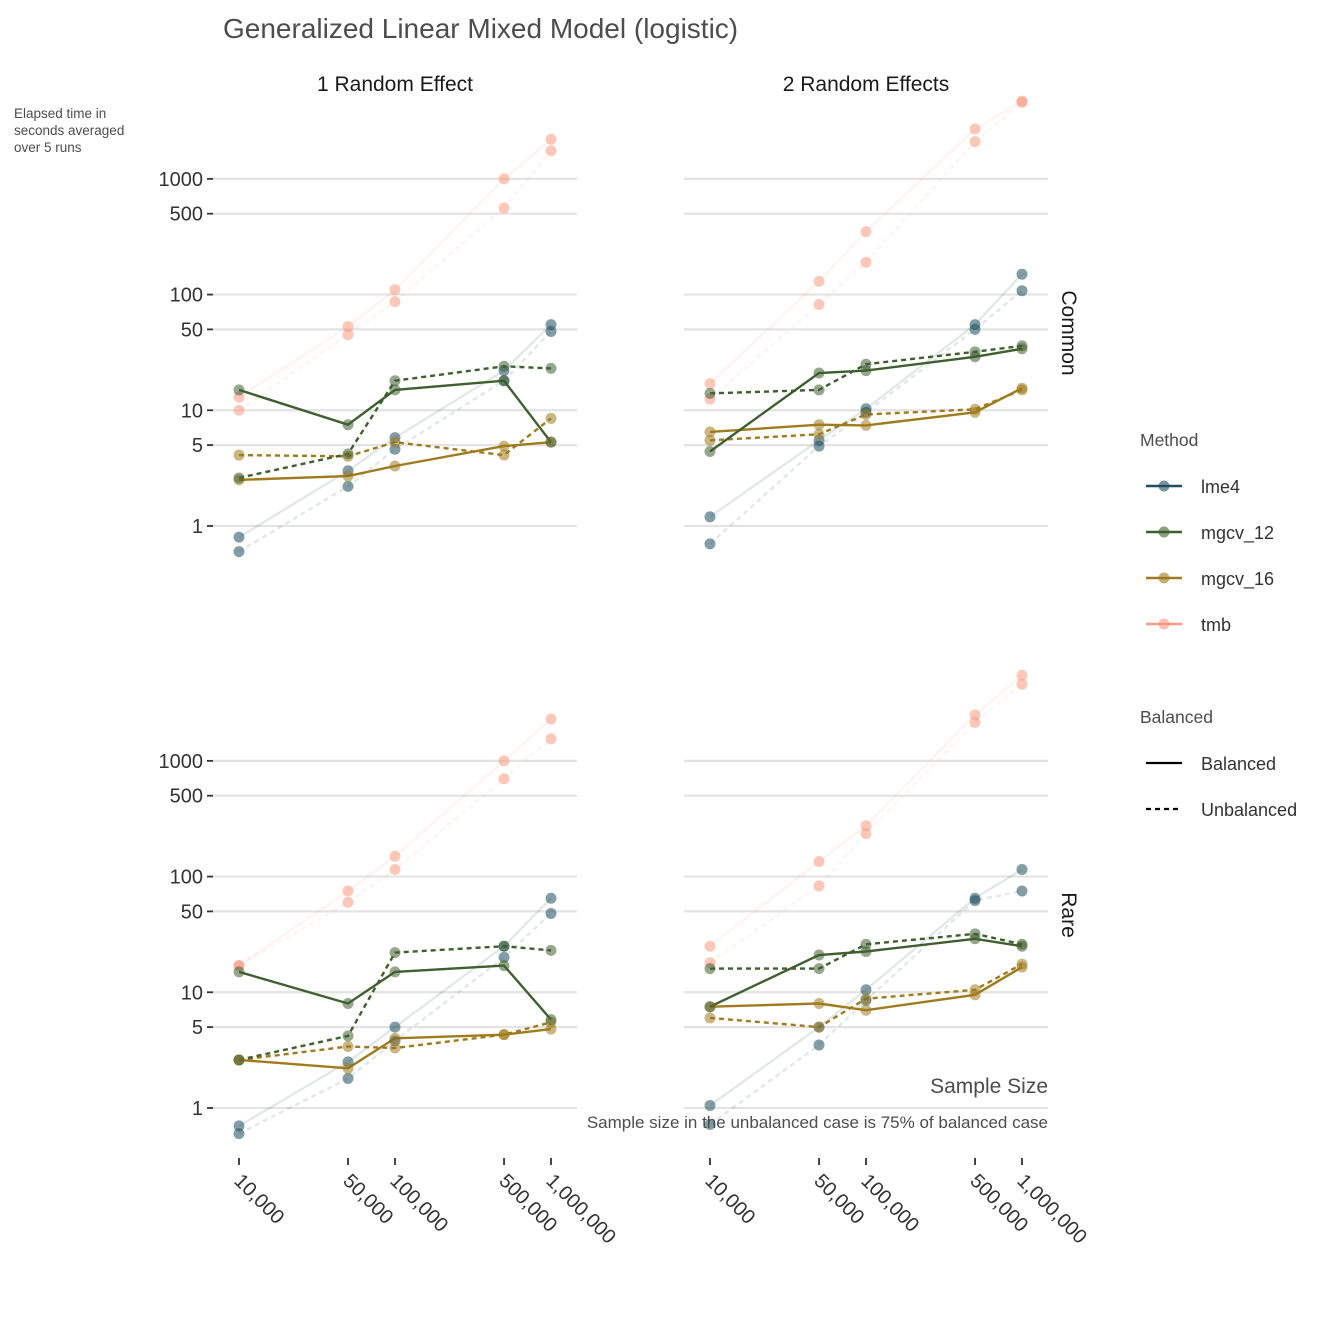  I want to click on y-note-line-3: over 5 runs, so click(48, 147).